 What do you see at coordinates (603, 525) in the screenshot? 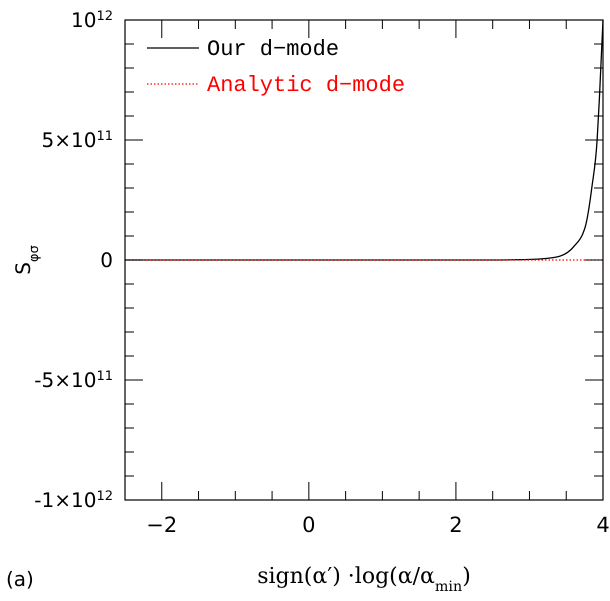
I see `x-tick-label: 4` at bounding box center [603, 525].